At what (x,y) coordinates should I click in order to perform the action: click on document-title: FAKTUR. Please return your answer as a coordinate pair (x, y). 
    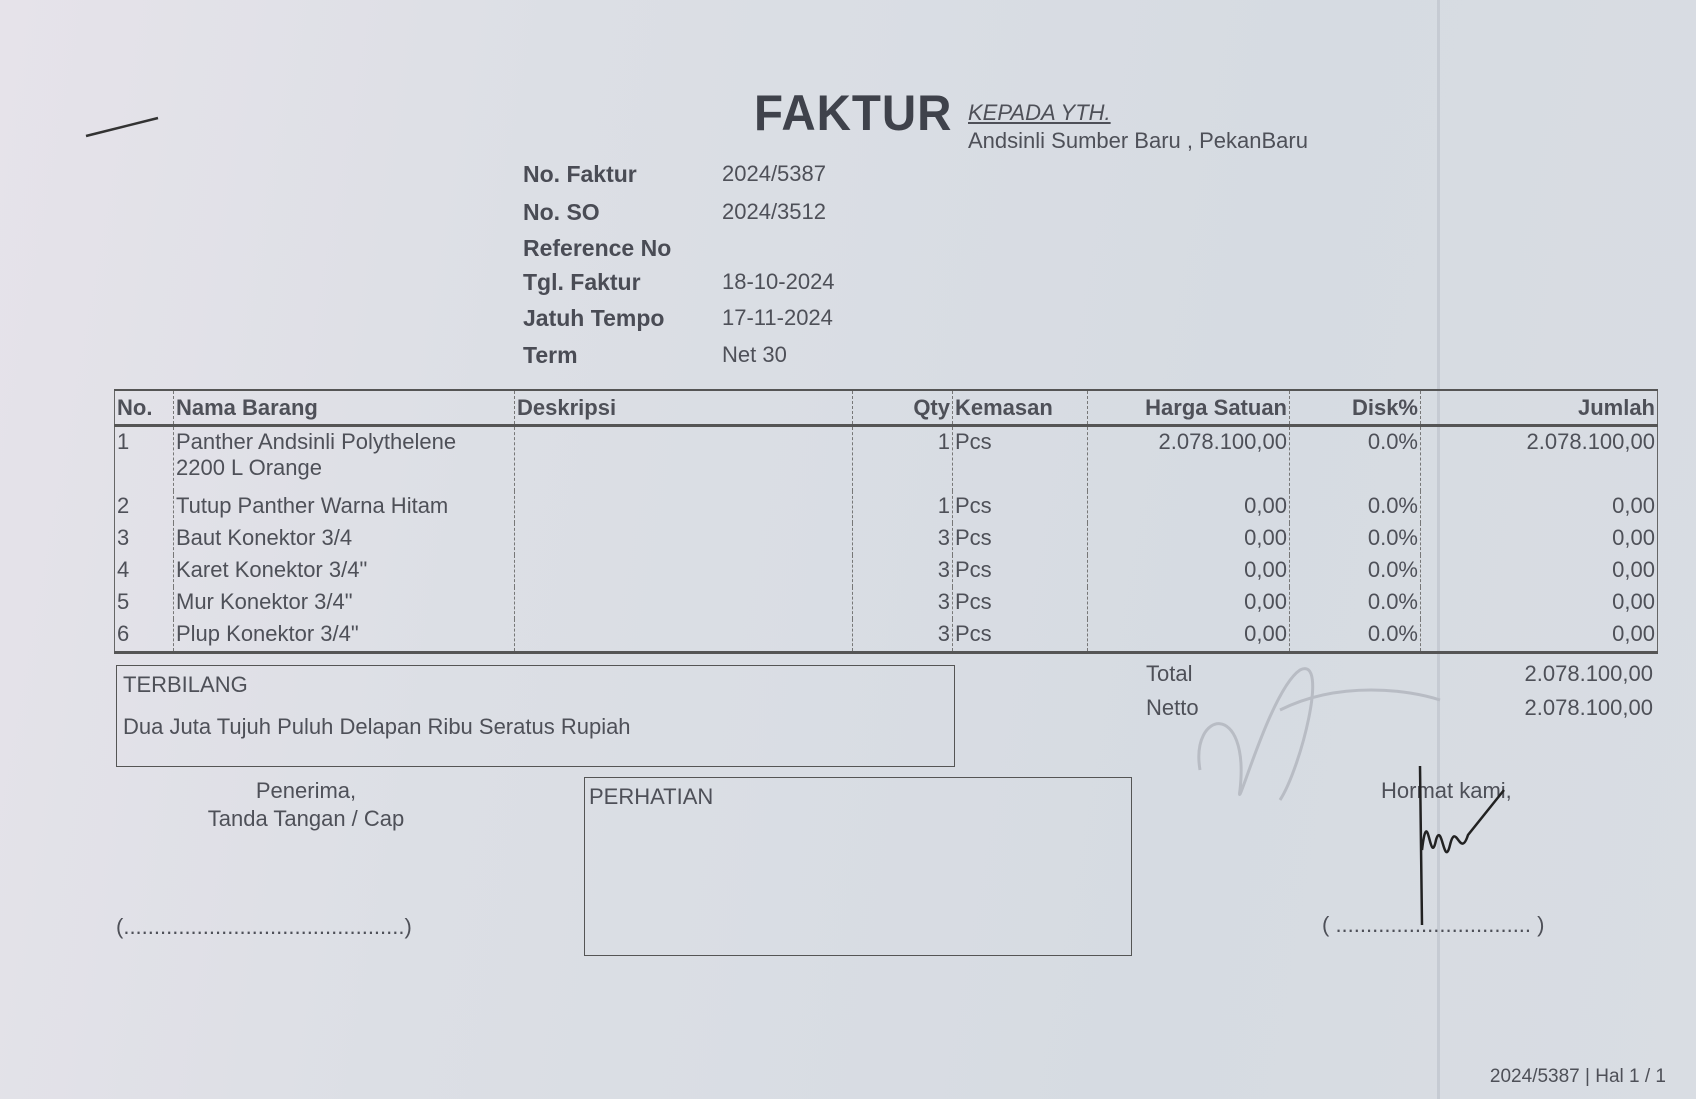
    Looking at the image, I should click on (853, 113).